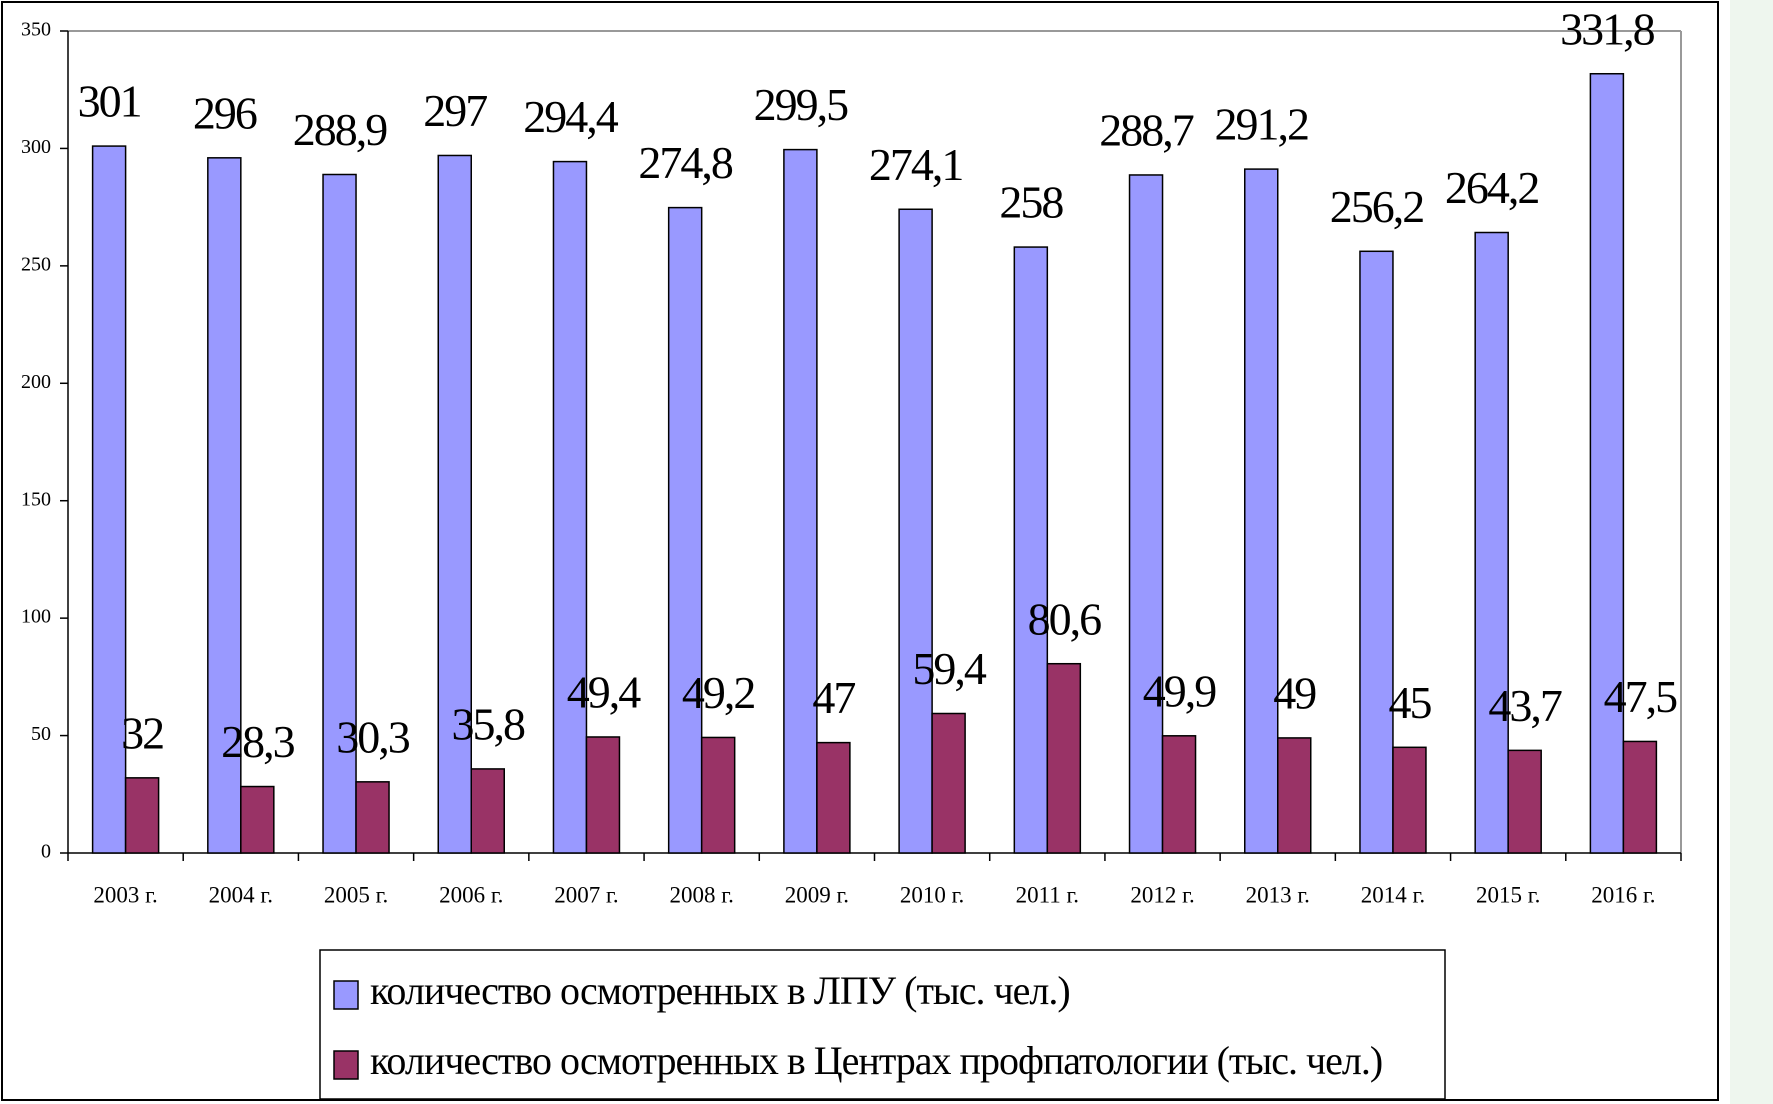 This screenshot has height=1104, width=1773. Describe the element at coordinates (685, 162) in the screenshot. I see `data-label: 274,8` at that location.